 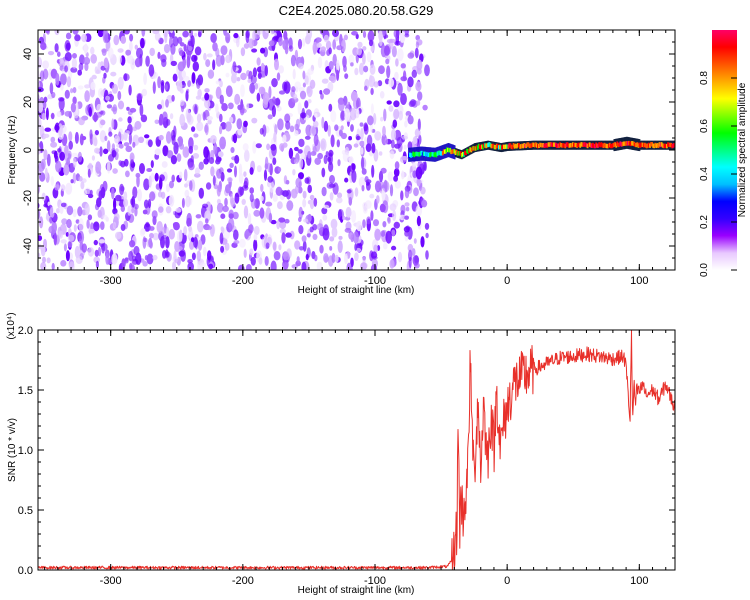 I want to click on y-tick-label: 40, so click(x=28, y=54).